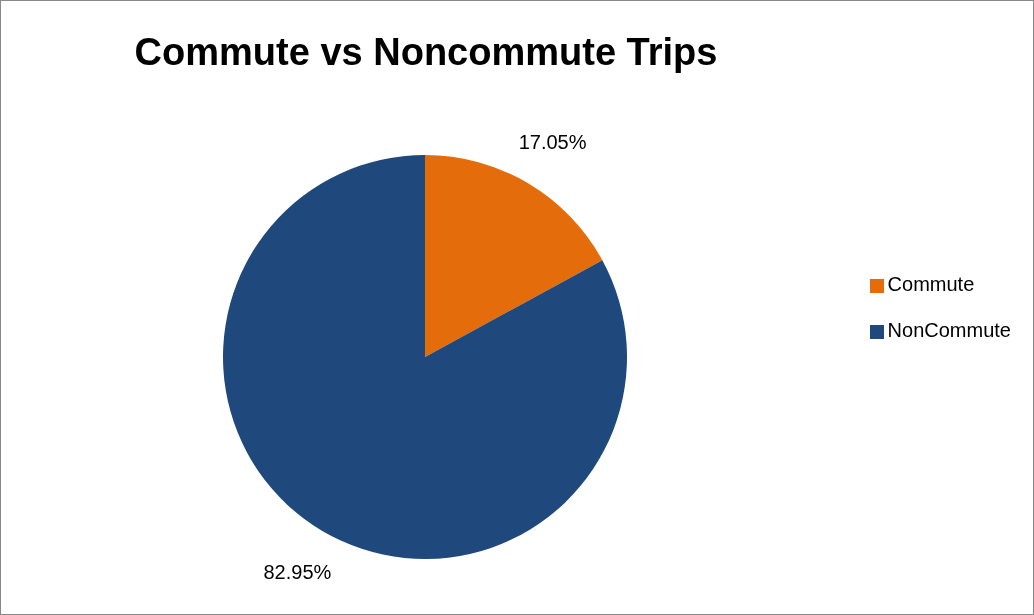 Image resolution: width=1034 pixels, height=615 pixels. Describe the element at coordinates (297, 571) in the screenshot. I see `data-label: 82.95%` at that location.